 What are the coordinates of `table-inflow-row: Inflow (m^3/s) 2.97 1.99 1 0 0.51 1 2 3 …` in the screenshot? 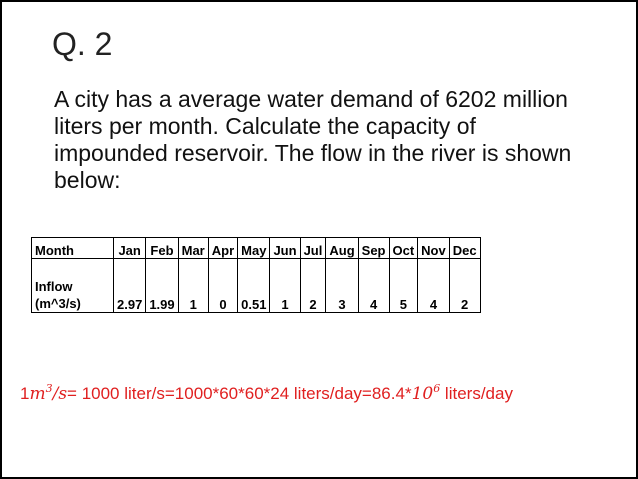 It's located at (256, 285).